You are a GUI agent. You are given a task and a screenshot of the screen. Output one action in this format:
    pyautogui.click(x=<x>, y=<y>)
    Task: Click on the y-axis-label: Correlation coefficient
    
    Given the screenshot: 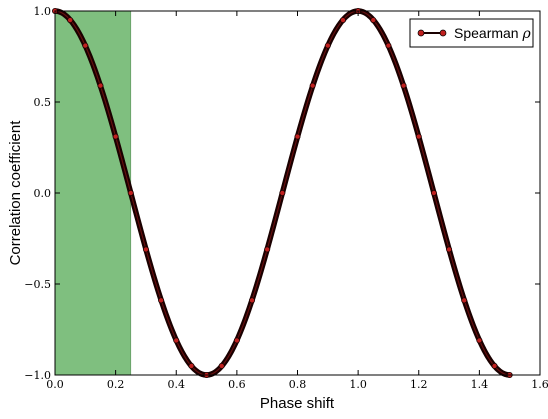 What is the action you would take?
    pyautogui.click(x=15, y=193)
    